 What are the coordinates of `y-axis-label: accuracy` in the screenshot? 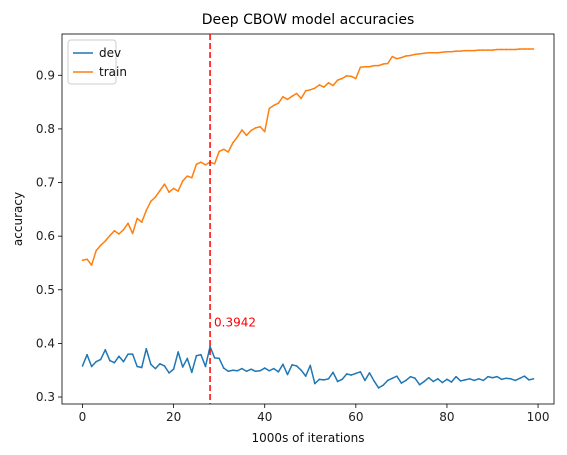 It's located at (18, 219).